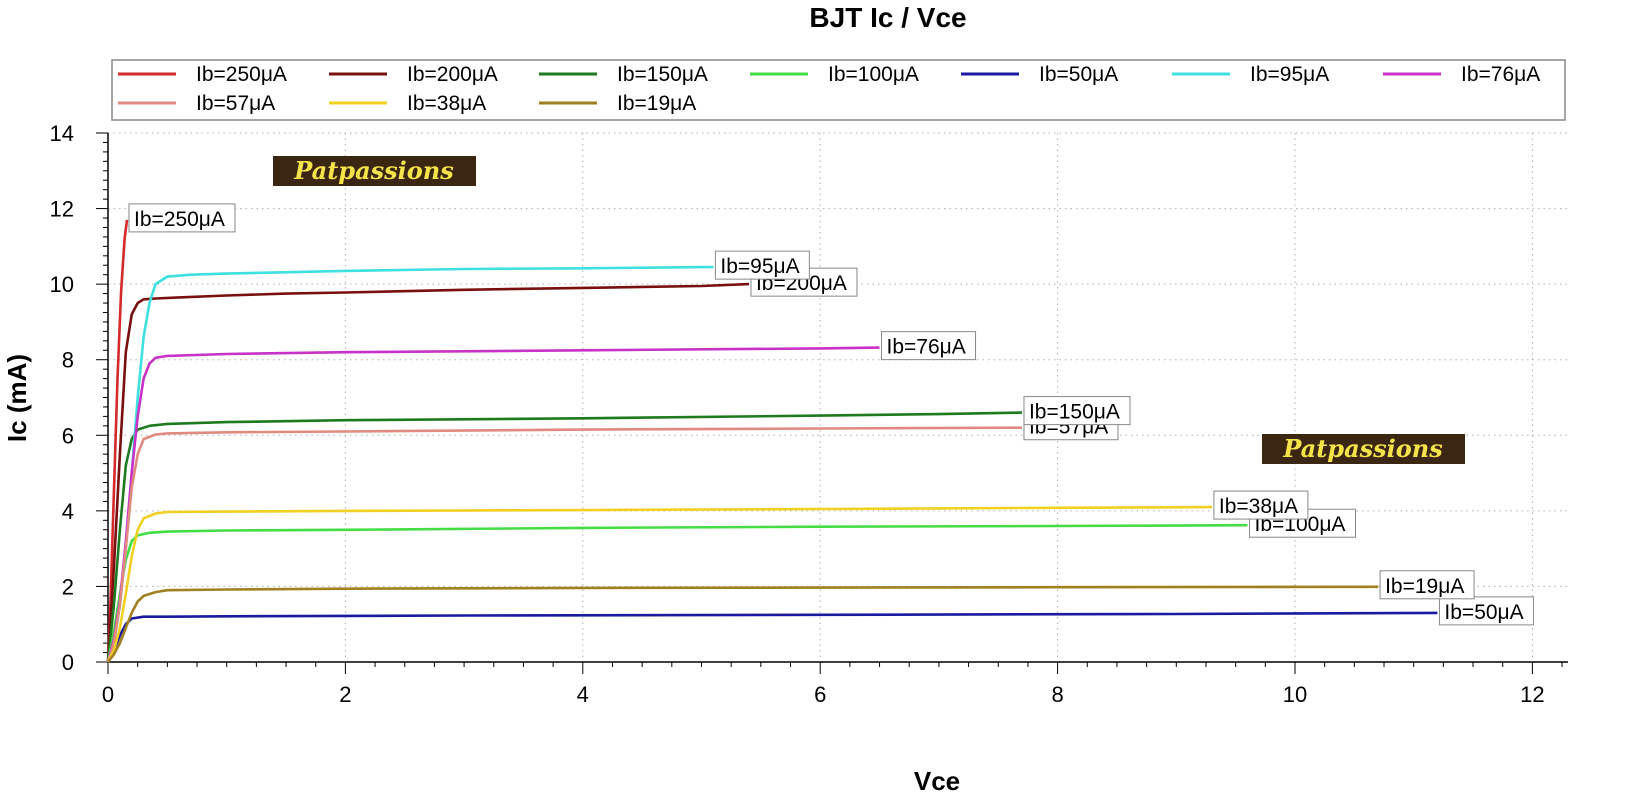 Image resolution: width=1633 pixels, height=798 pixels. Describe the element at coordinates (1532, 694) in the screenshot. I see `x-tick-label: 12` at that location.